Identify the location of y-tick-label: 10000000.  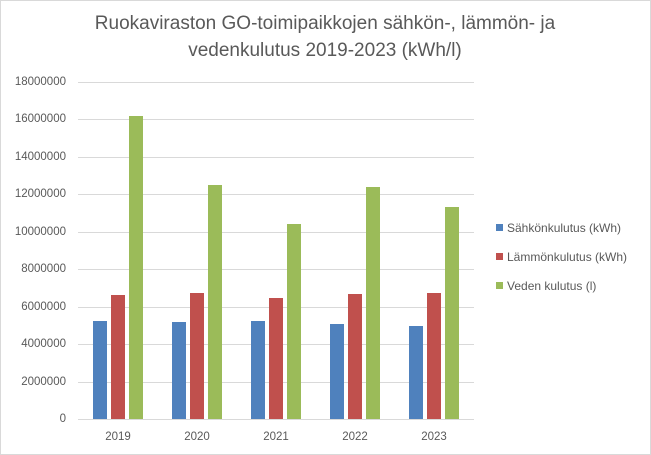
(40, 232).